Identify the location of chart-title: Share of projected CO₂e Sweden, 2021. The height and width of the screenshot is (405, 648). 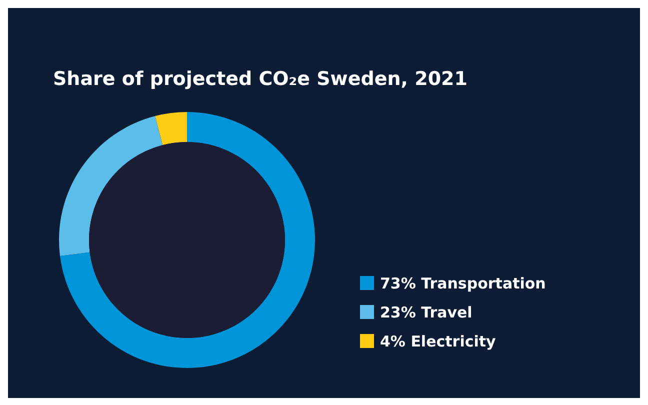
(260, 79).